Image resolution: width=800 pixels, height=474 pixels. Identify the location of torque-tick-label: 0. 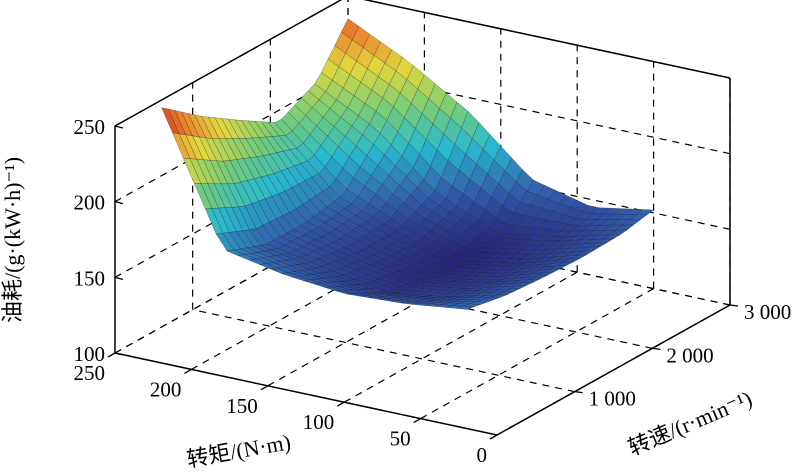
(482, 455).